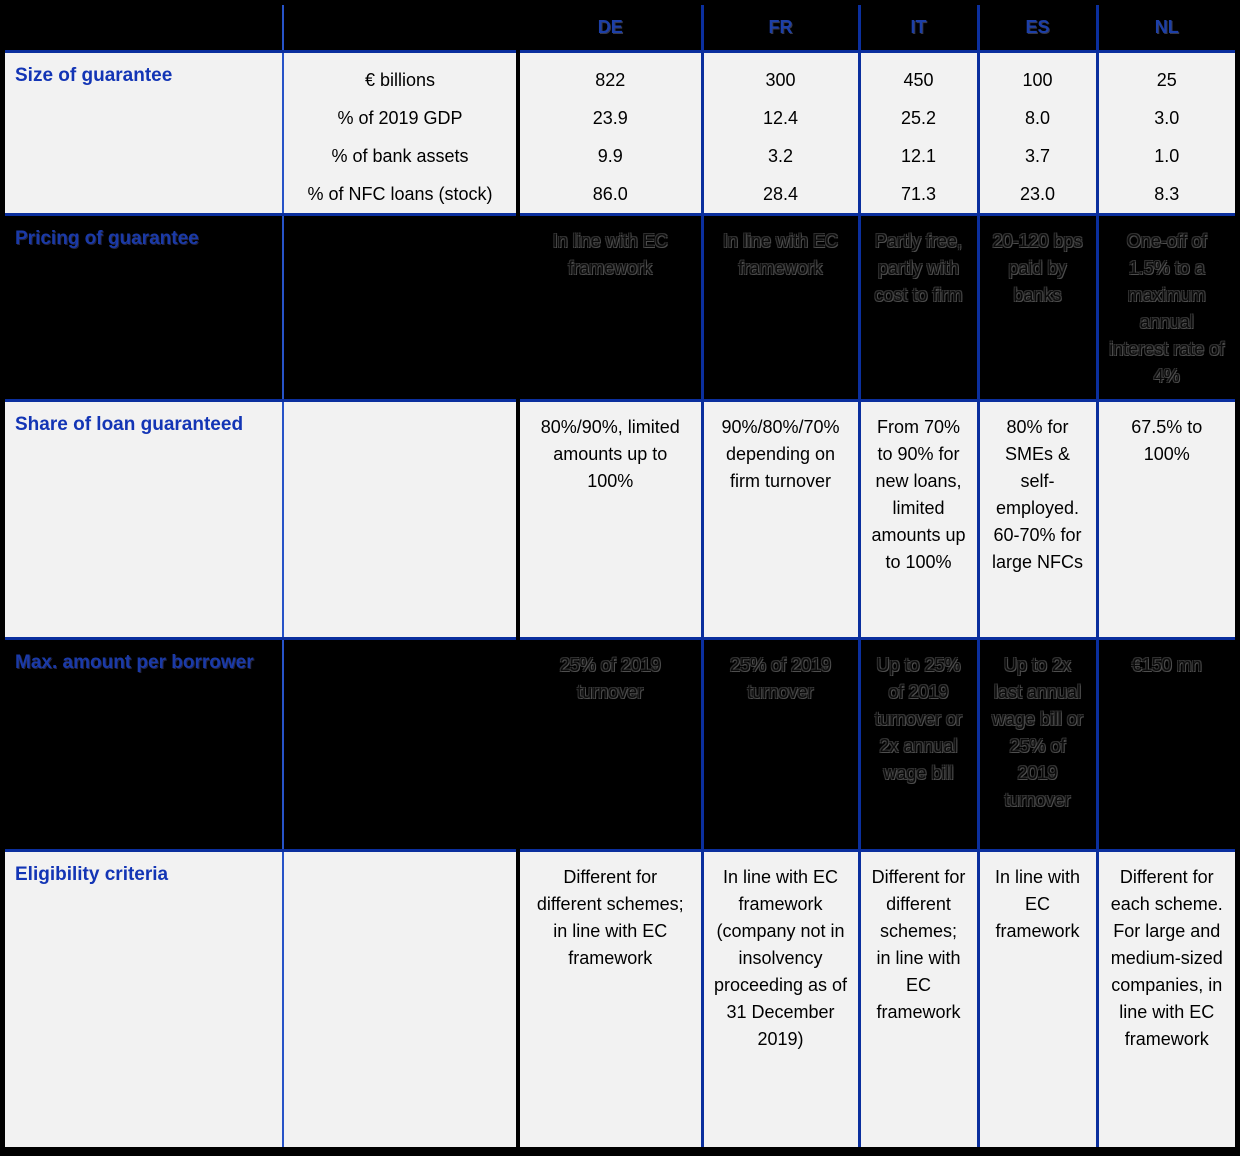  What do you see at coordinates (1167, 155) in the screenshot?
I see `value-nl-bank: 1.0` at bounding box center [1167, 155].